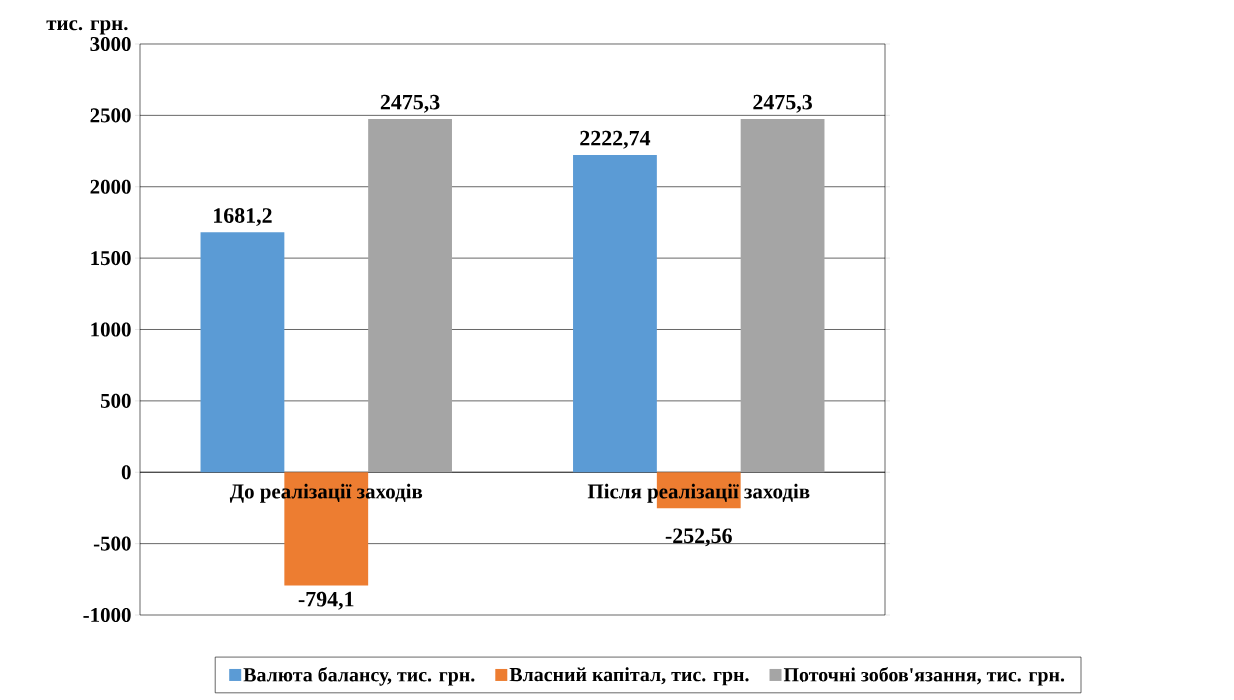 The width and height of the screenshot is (1234, 700). I want to click on data-label: 1681,2, so click(243, 217).